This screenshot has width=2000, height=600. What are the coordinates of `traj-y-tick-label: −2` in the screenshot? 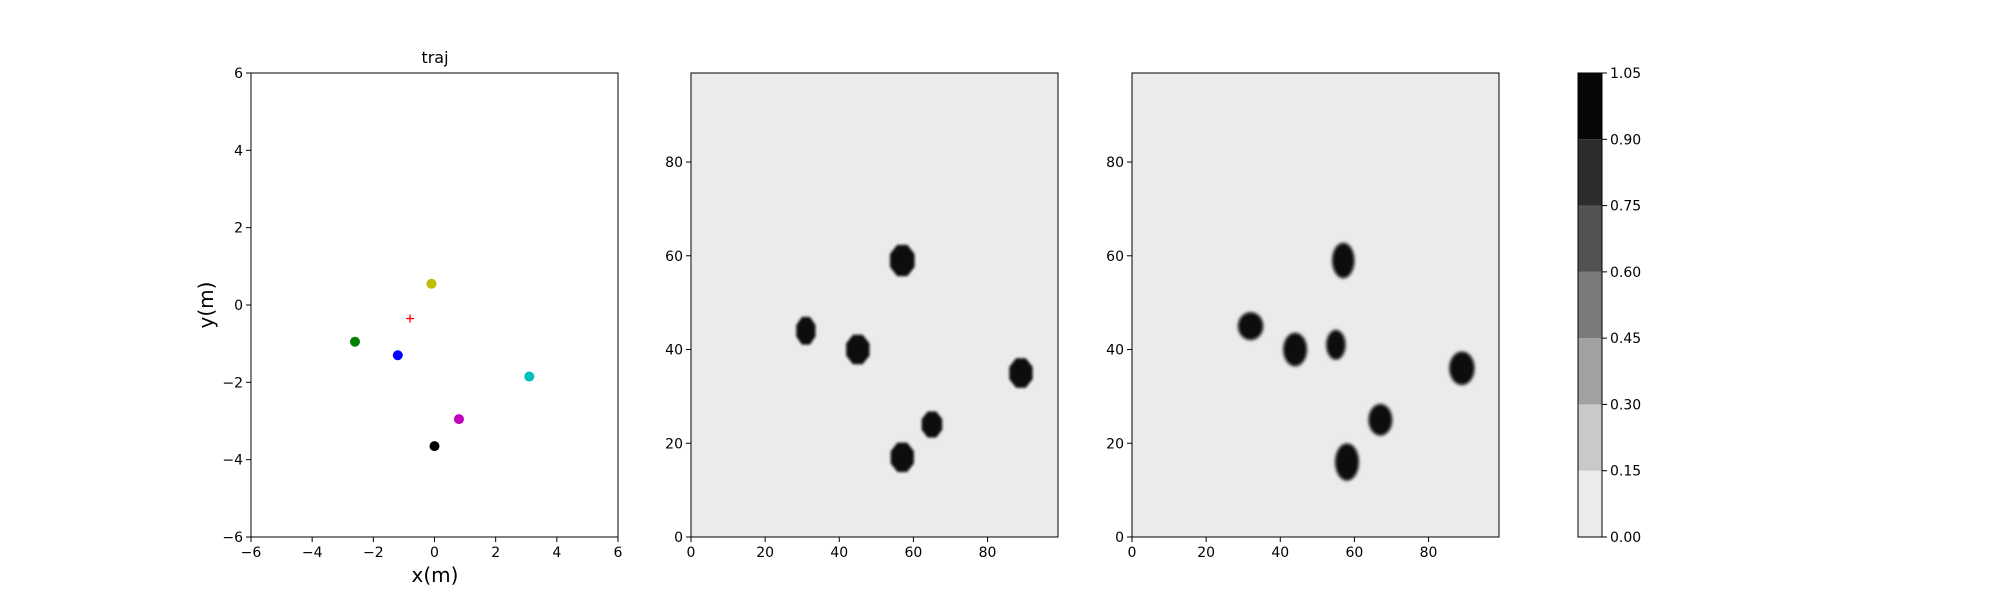 It's located at (232, 383).